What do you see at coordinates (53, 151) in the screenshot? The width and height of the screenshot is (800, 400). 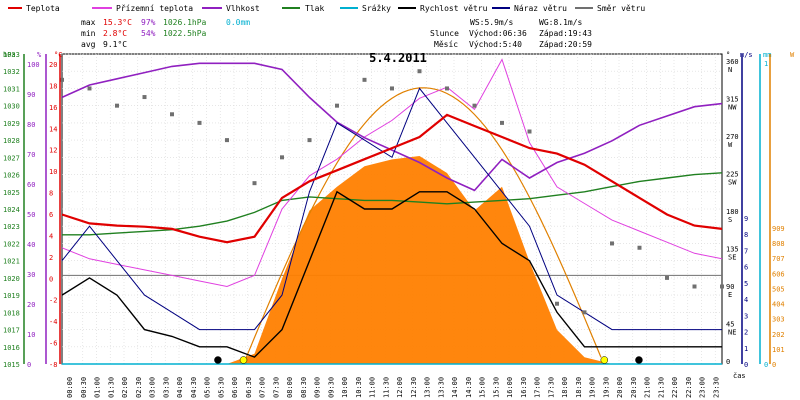 I see `temp-tick-label: 12` at bounding box center [53, 151].